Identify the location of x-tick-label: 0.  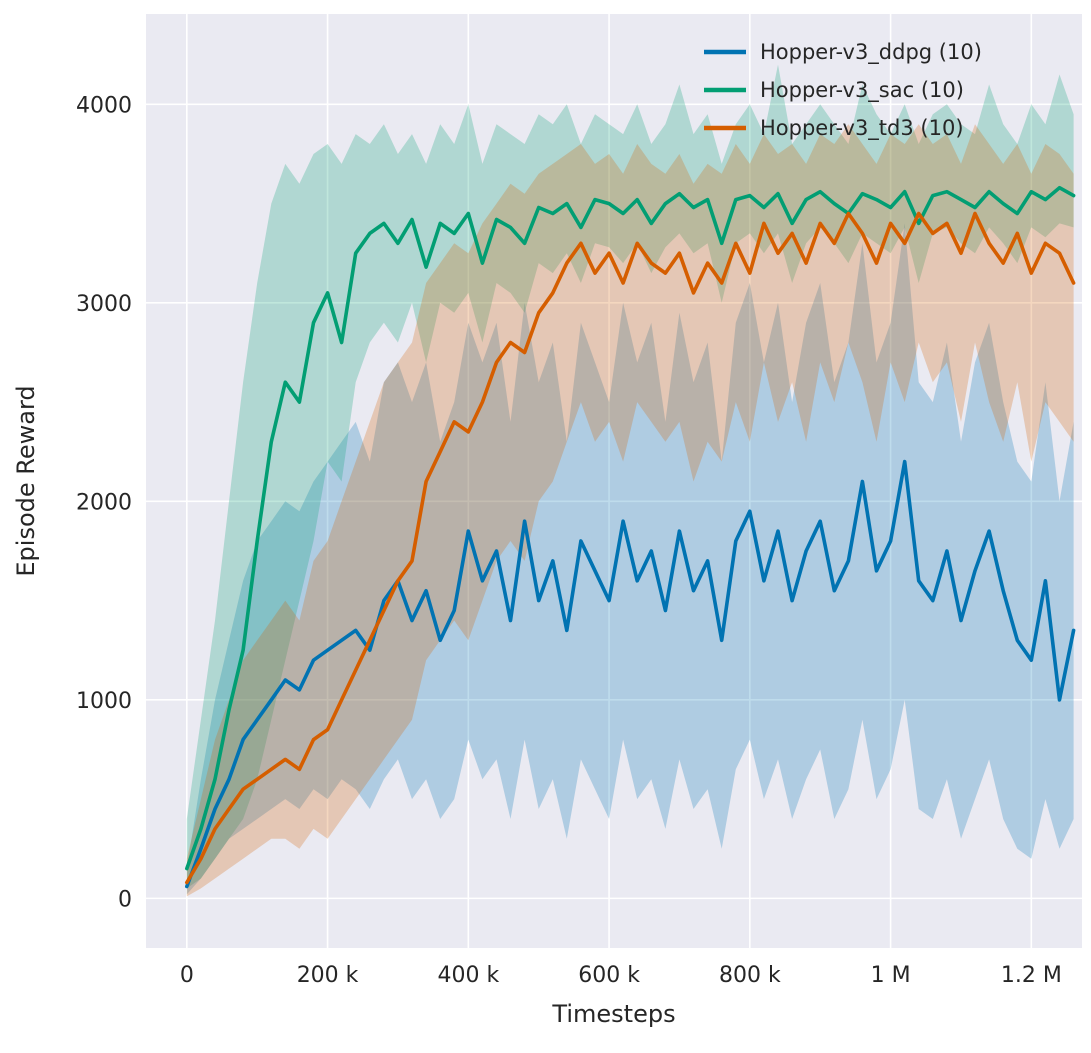
(187, 975).